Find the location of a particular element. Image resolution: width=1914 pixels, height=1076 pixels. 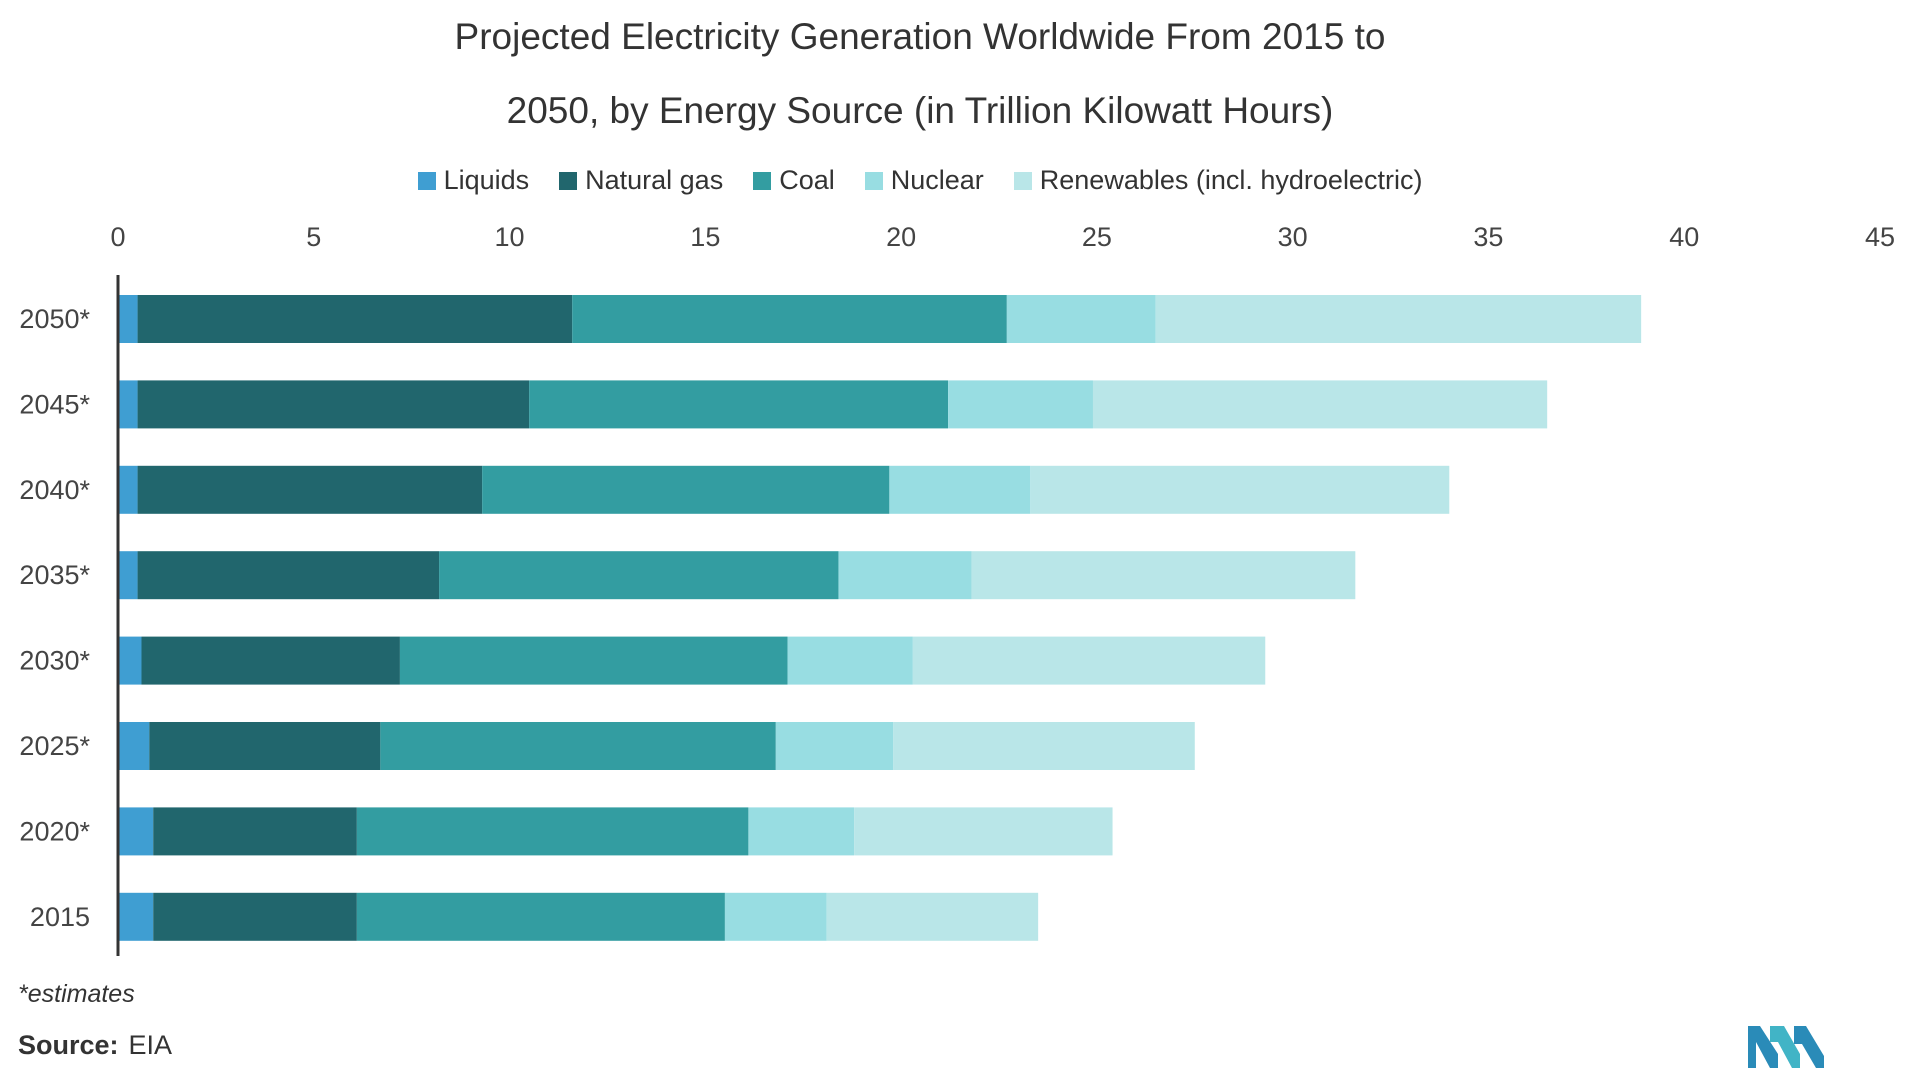

legend-label: Coal is located at coordinates (807, 180).